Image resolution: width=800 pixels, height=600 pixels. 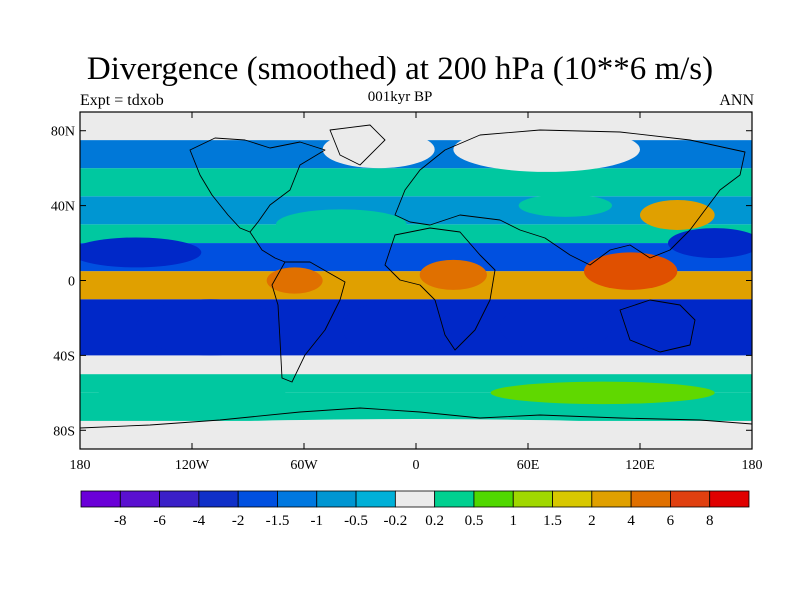 What do you see at coordinates (752, 465) in the screenshot?
I see `lon-tick-label-6: 180` at bounding box center [752, 465].